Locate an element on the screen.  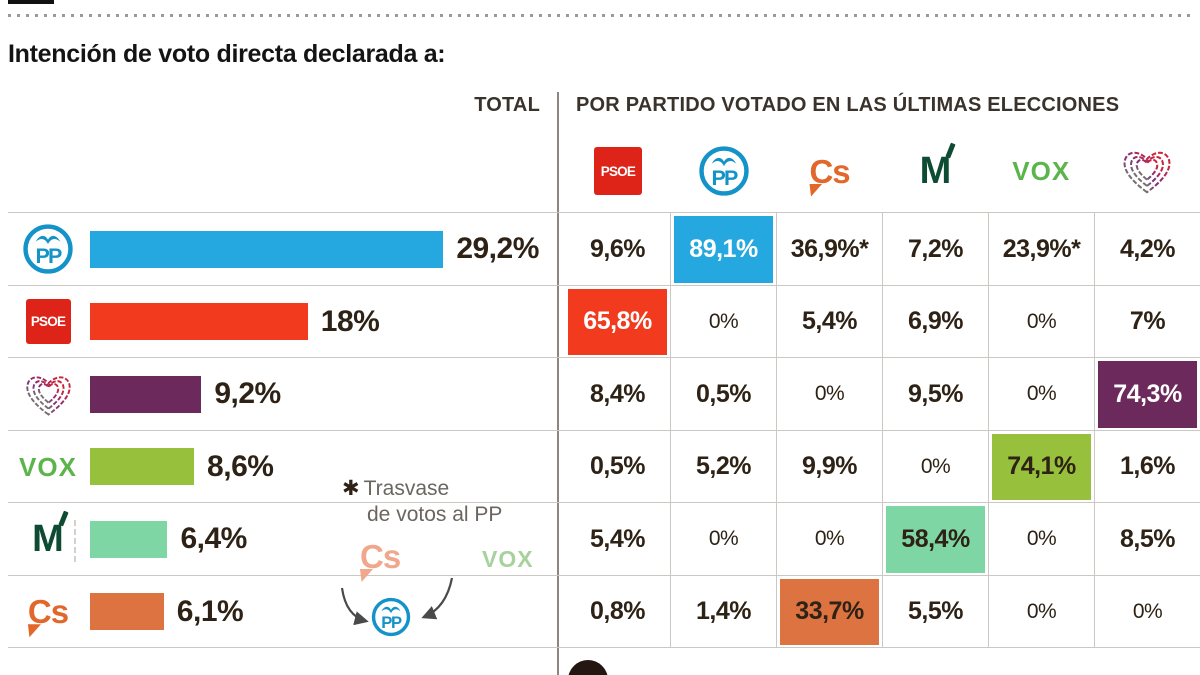
cell-value: 1,4% is located at coordinates (723, 611).